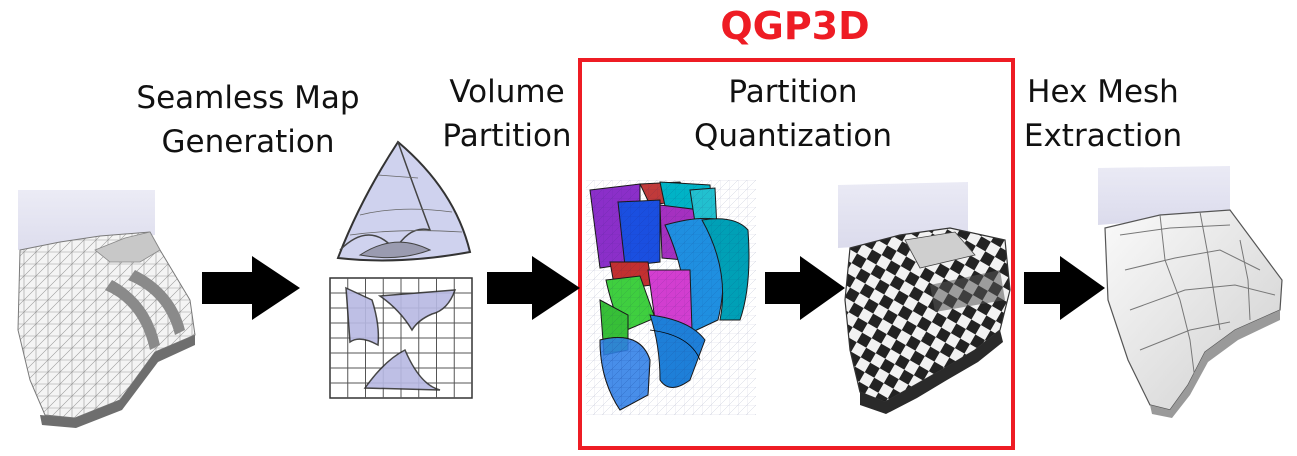  I want to click on stage-label-line: Extraction, so click(1103, 136).